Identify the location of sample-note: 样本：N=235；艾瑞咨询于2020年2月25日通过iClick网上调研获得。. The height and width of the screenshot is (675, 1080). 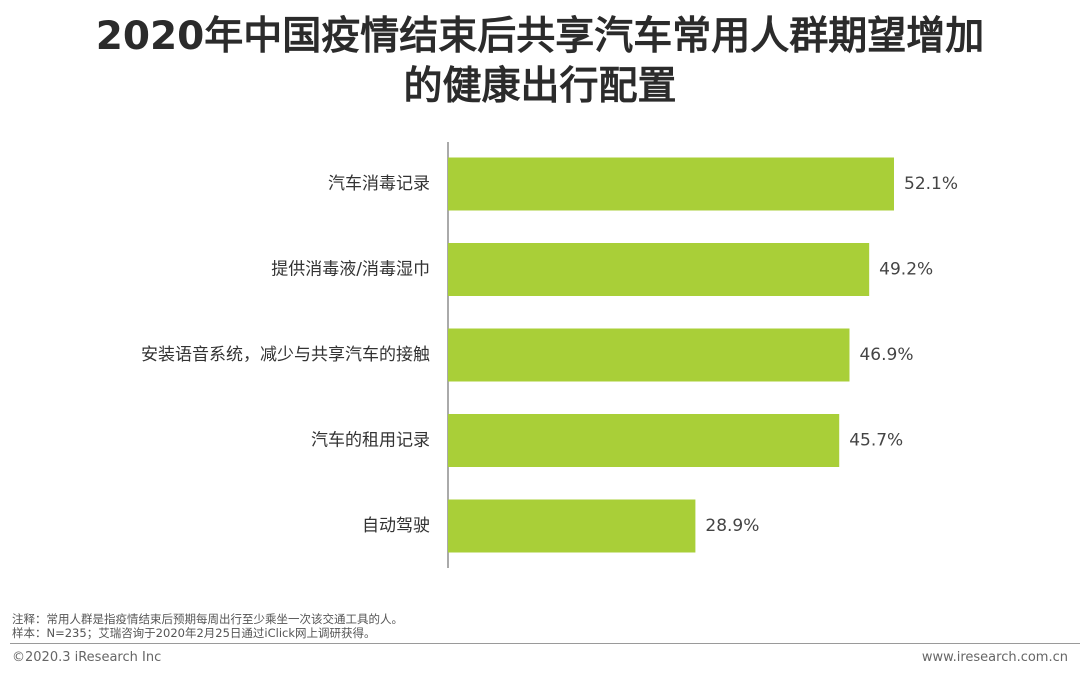
(194, 633).